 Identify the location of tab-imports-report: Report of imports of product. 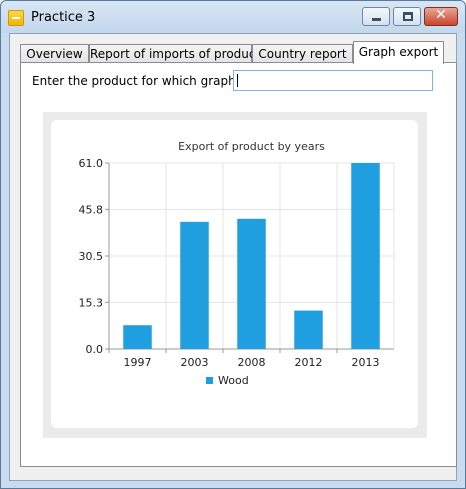
(174, 53).